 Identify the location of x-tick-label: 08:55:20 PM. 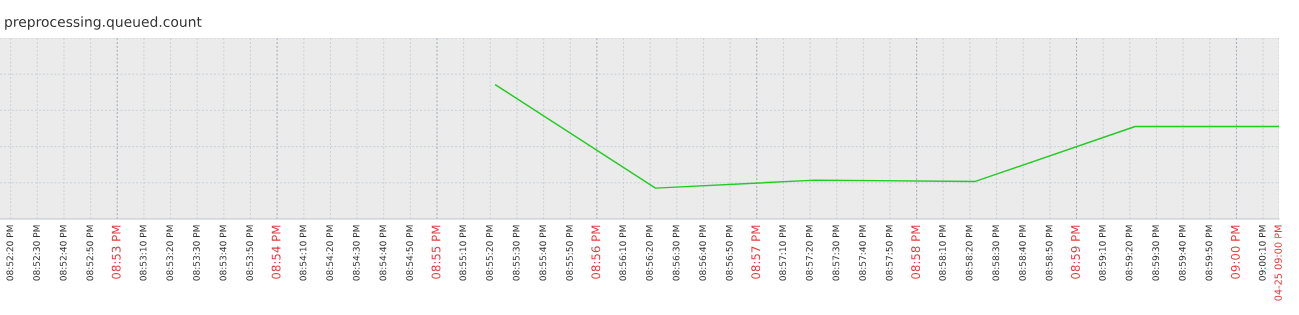
(489, 253).